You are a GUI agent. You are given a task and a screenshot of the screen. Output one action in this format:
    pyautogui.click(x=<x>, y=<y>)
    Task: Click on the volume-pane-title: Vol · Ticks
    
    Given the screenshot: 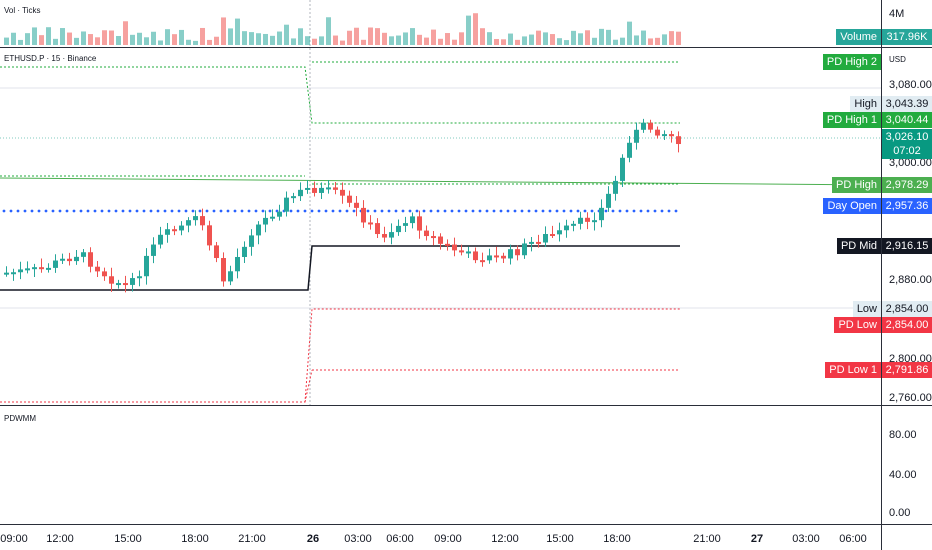 What is the action you would take?
    pyautogui.click(x=22, y=10)
    